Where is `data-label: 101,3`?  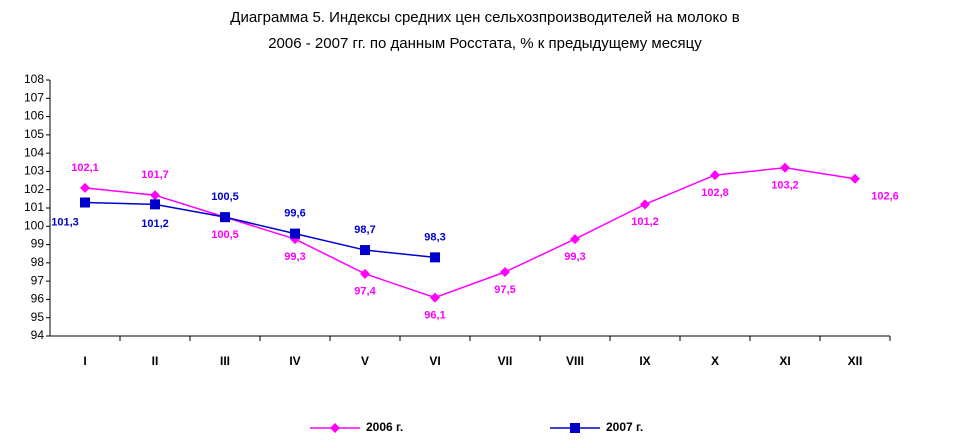 data-label: 101,3 is located at coordinates (65, 222).